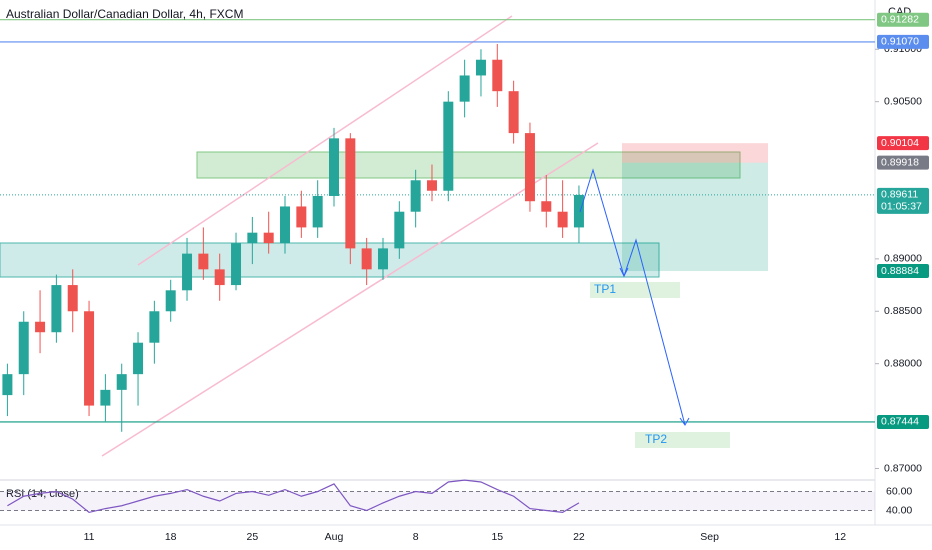  What do you see at coordinates (579, 537) in the screenshot?
I see `x-tick-label: 22` at bounding box center [579, 537].